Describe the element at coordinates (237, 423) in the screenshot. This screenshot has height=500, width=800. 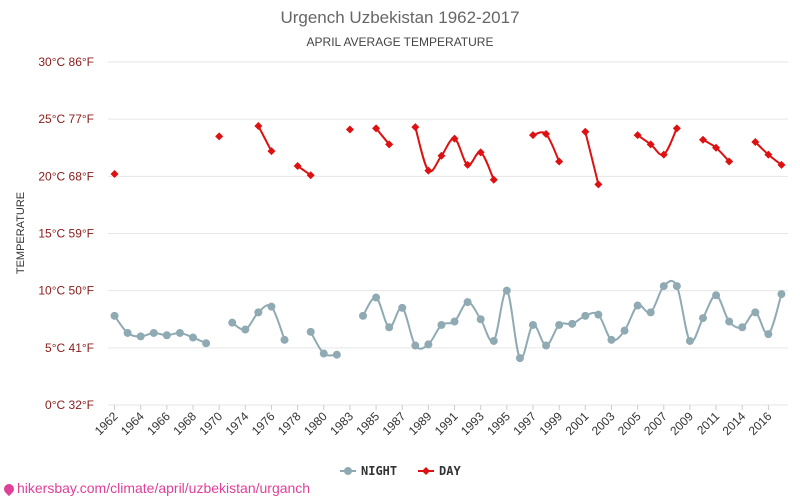
I see `x-tick-label: 1974` at that location.